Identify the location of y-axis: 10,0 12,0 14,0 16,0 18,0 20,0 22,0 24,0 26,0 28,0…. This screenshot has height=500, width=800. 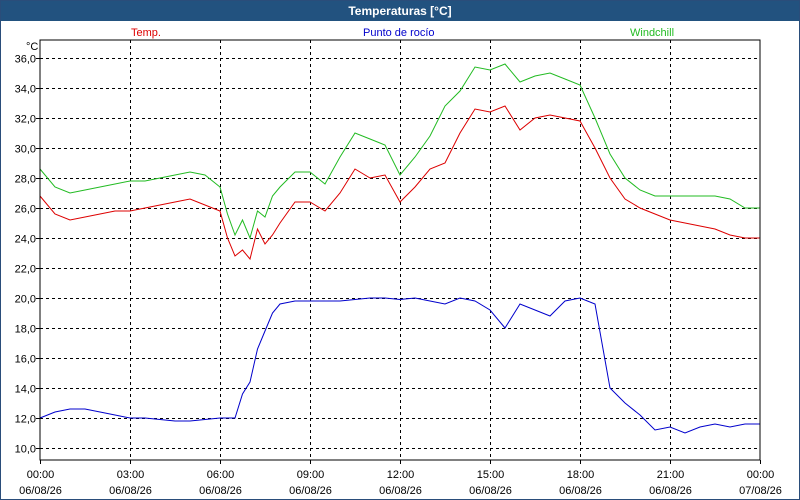
(27, 255).